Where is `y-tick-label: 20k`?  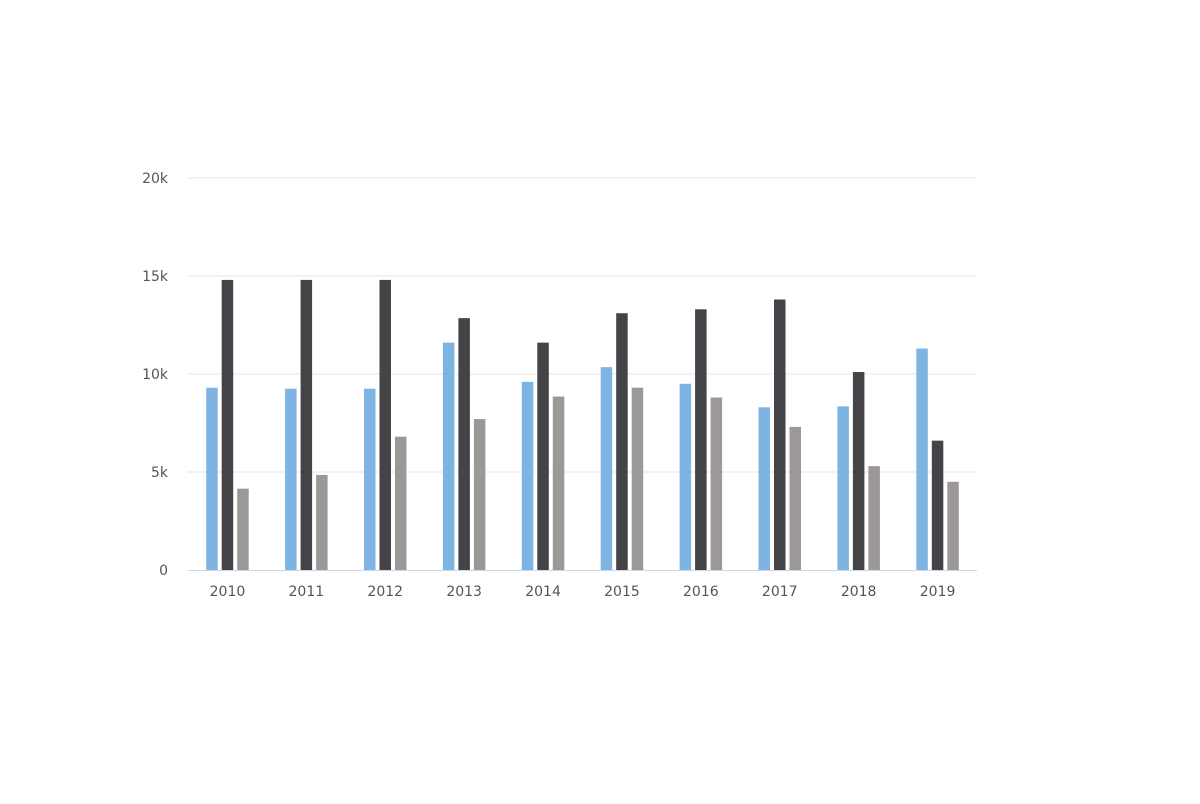 y-tick-label: 20k is located at coordinates (155, 179).